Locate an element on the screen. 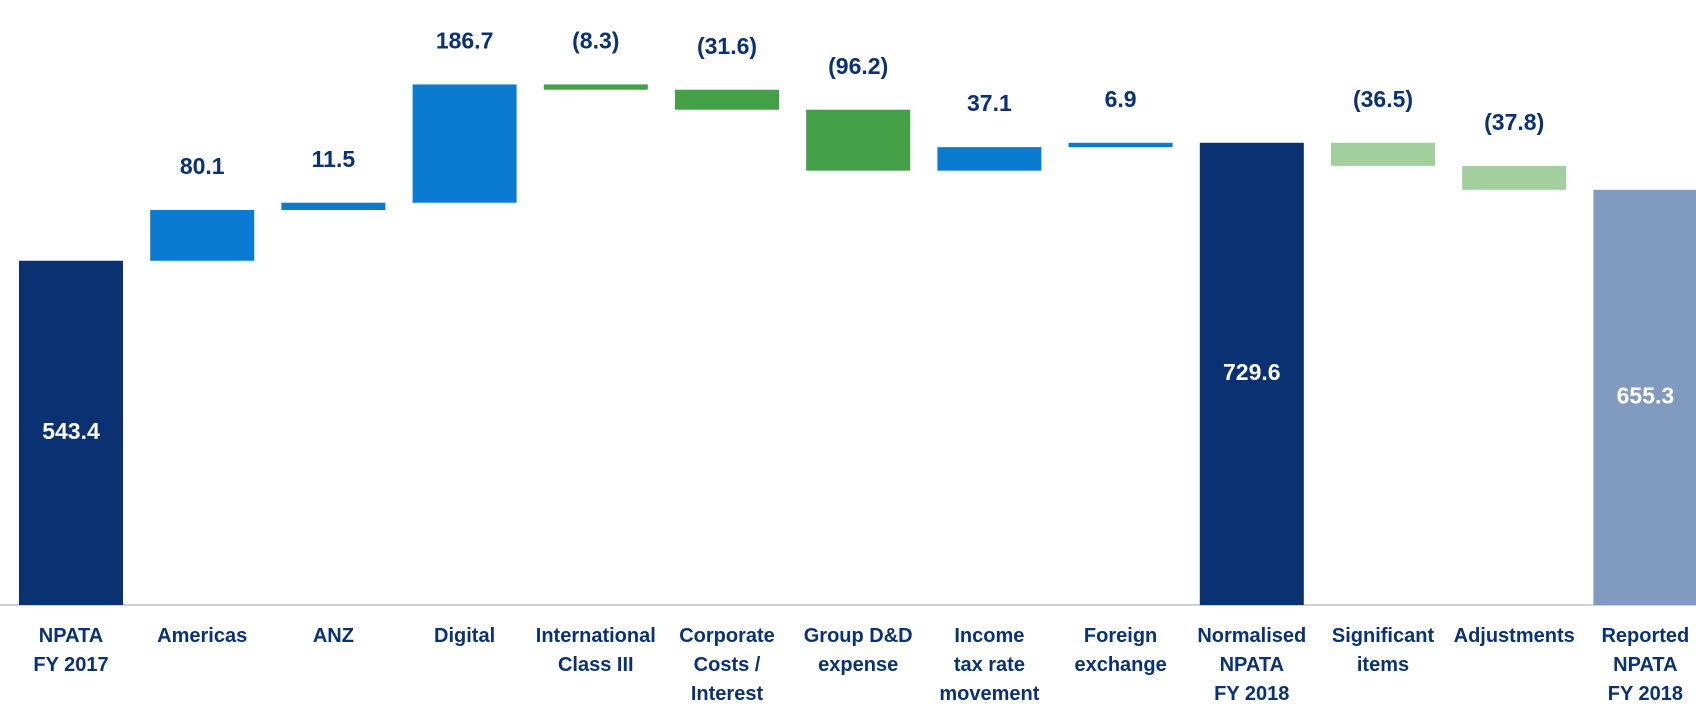  x-tick-label: Americas is located at coordinates (202, 636).